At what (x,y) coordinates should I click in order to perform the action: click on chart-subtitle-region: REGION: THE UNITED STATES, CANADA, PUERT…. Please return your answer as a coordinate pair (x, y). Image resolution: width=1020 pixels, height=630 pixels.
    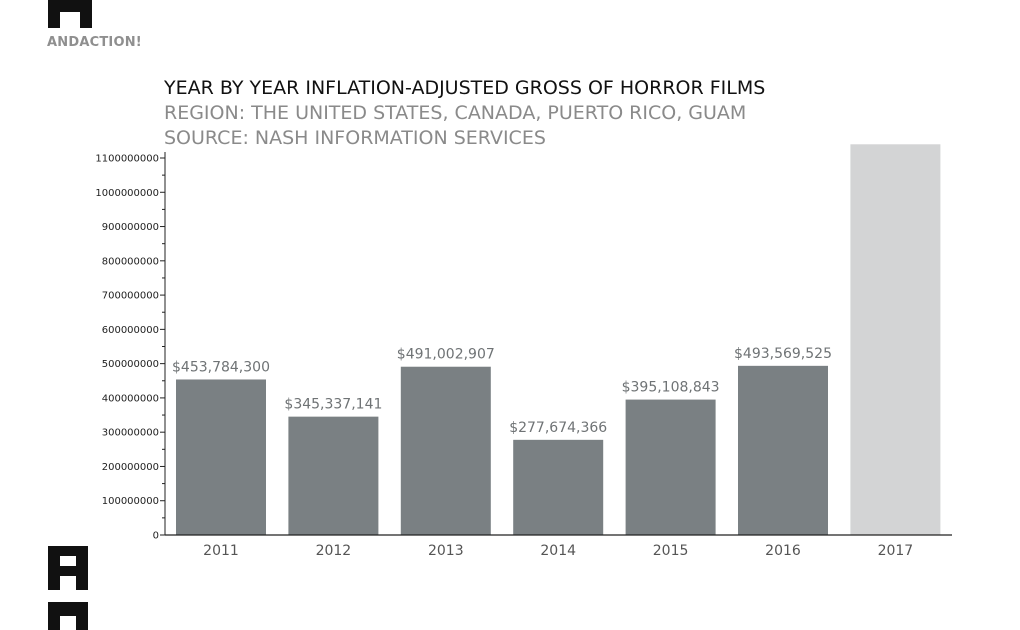
    Looking at the image, I should click on (455, 113).